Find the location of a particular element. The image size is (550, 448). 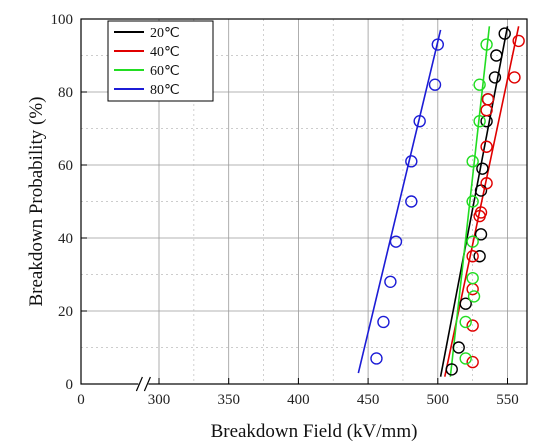

y-tick-label: 80 is located at coordinates (65, 93).